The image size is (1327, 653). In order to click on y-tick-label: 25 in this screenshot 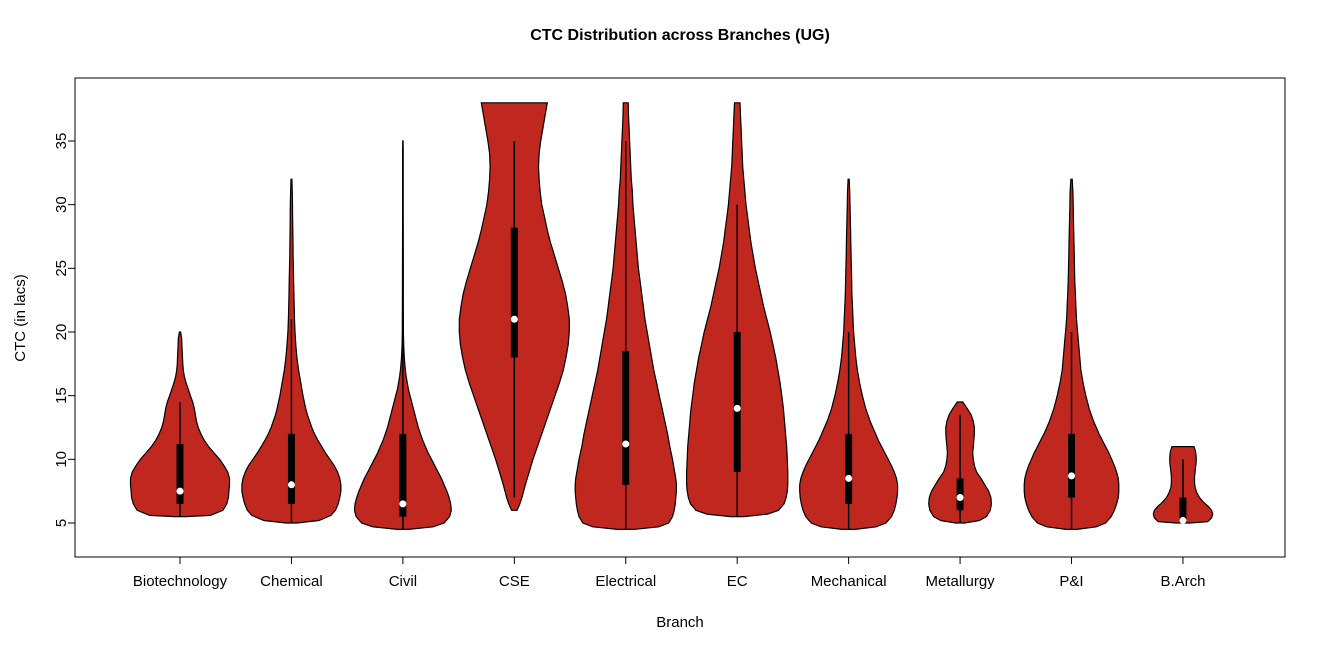, I will do `click(61, 268)`.